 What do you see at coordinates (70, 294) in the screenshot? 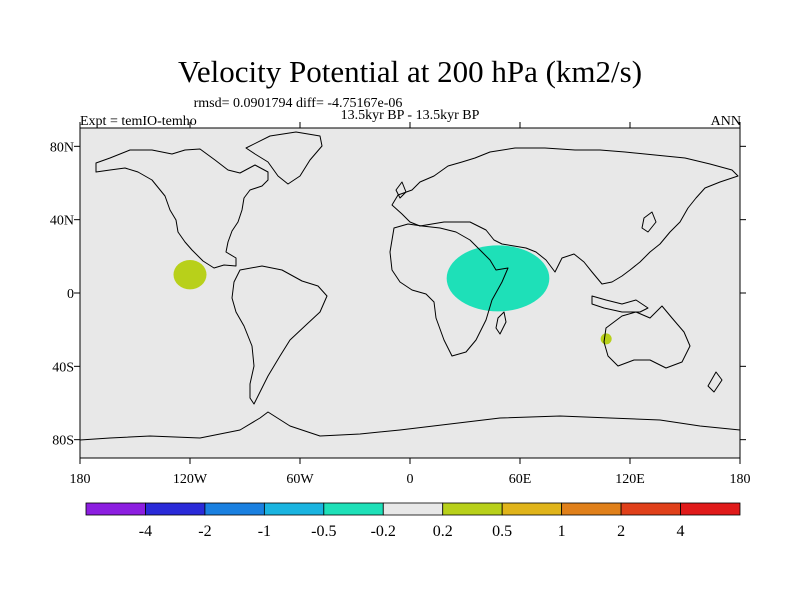
I see `y-tick-label-2: 0` at bounding box center [70, 294].